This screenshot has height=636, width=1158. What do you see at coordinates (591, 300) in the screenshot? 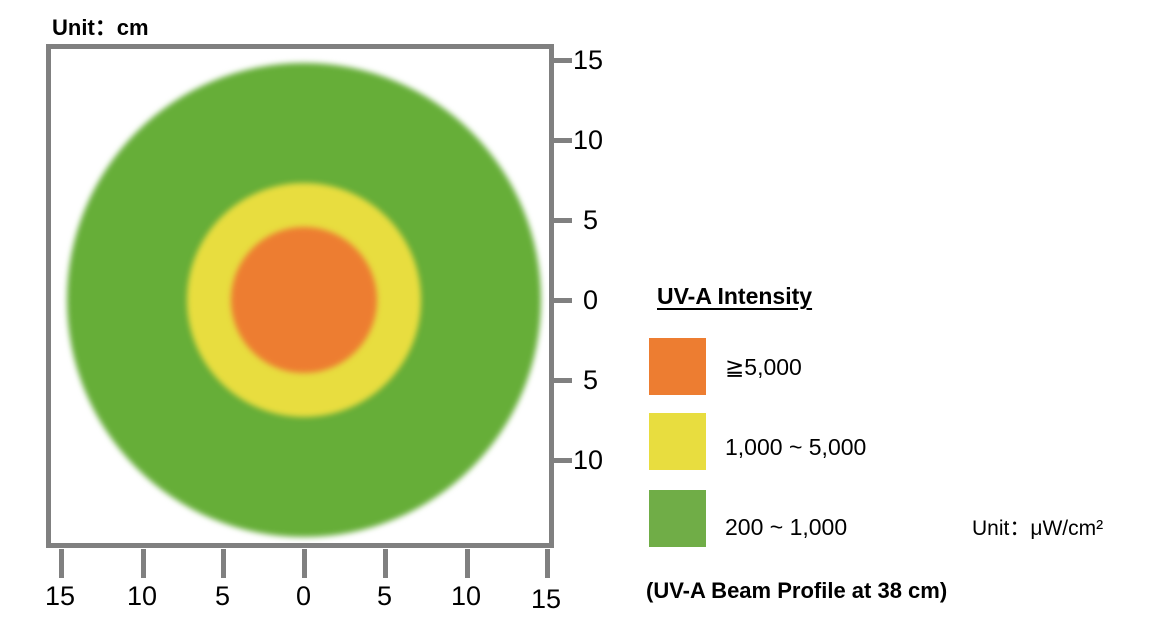
I see `y-tick-label: 0` at bounding box center [591, 300].